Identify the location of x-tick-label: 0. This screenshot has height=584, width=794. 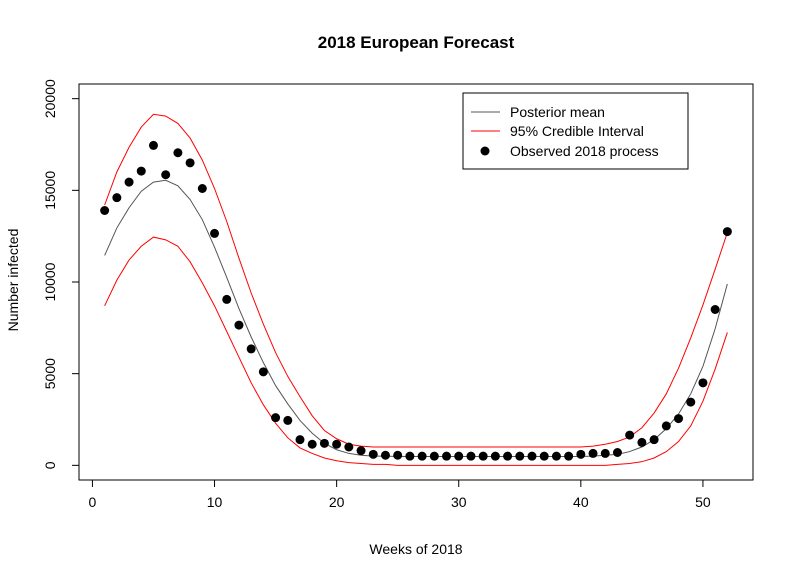
(93, 502).